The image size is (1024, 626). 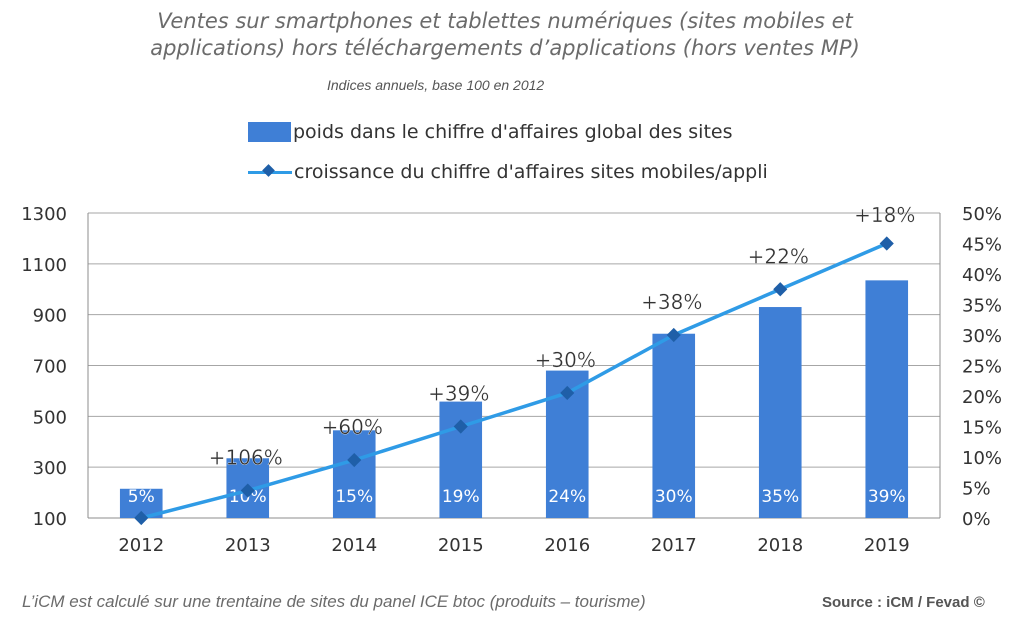 I want to click on bar-data-label: 24%, so click(x=567, y=497).